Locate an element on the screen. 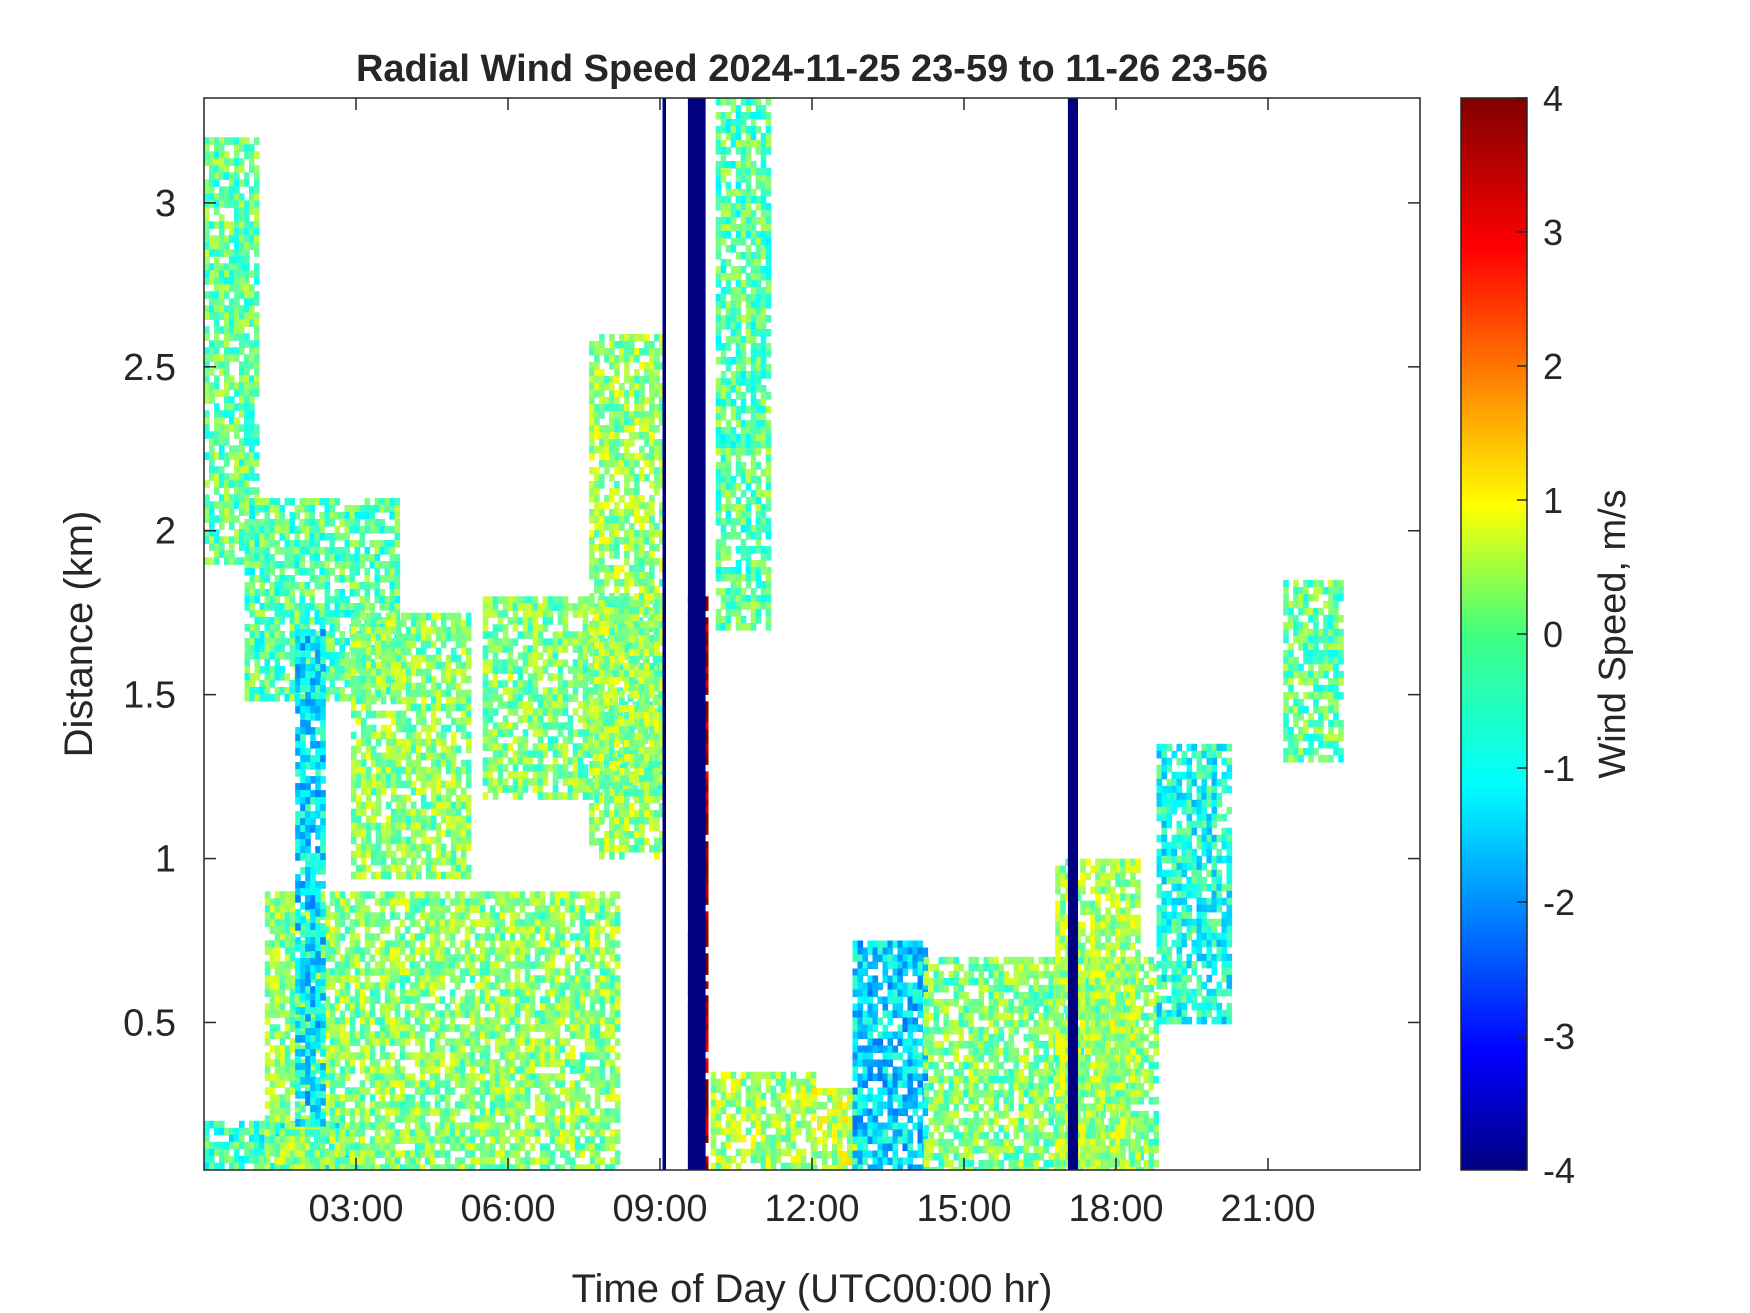 The height and width of the screenshot is (1313, 1750). x-tick-label: 09:00 is located at coordinates (659, 1209).